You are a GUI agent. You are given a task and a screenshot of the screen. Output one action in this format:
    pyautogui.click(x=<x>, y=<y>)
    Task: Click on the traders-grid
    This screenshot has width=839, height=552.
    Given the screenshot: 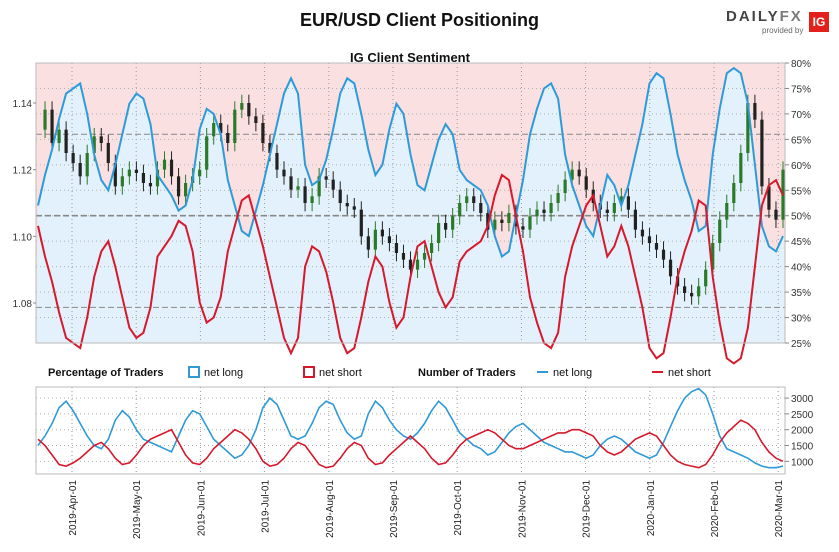 What is the action you would take?
    pyautogui.click(x=410, y=430)
    